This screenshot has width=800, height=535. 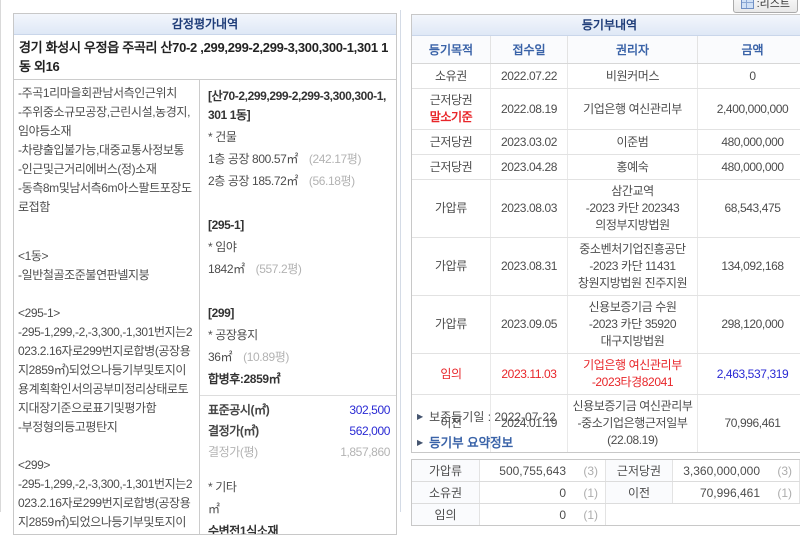 What do you see at coordinates (752, 141) in the screenshot?
I see `cell-amount: 480,000,000` at bounding box center [752, 141].